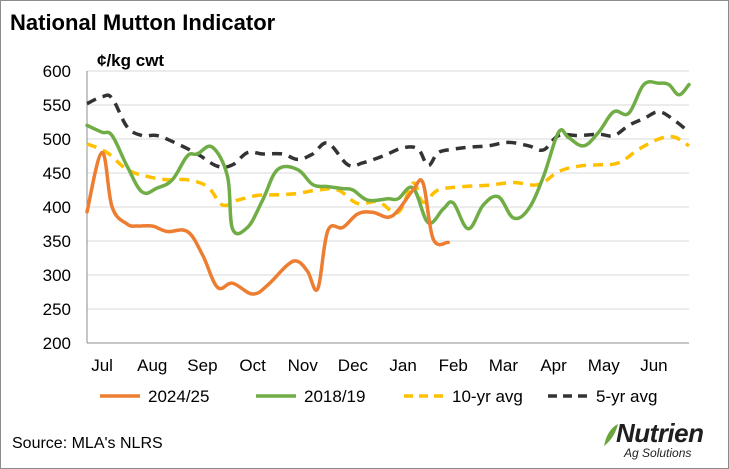 Image resolution: width=729 pixels, height=469 pixels. I want to click on logo-wordmark: Nutrien, so click(660, 433).